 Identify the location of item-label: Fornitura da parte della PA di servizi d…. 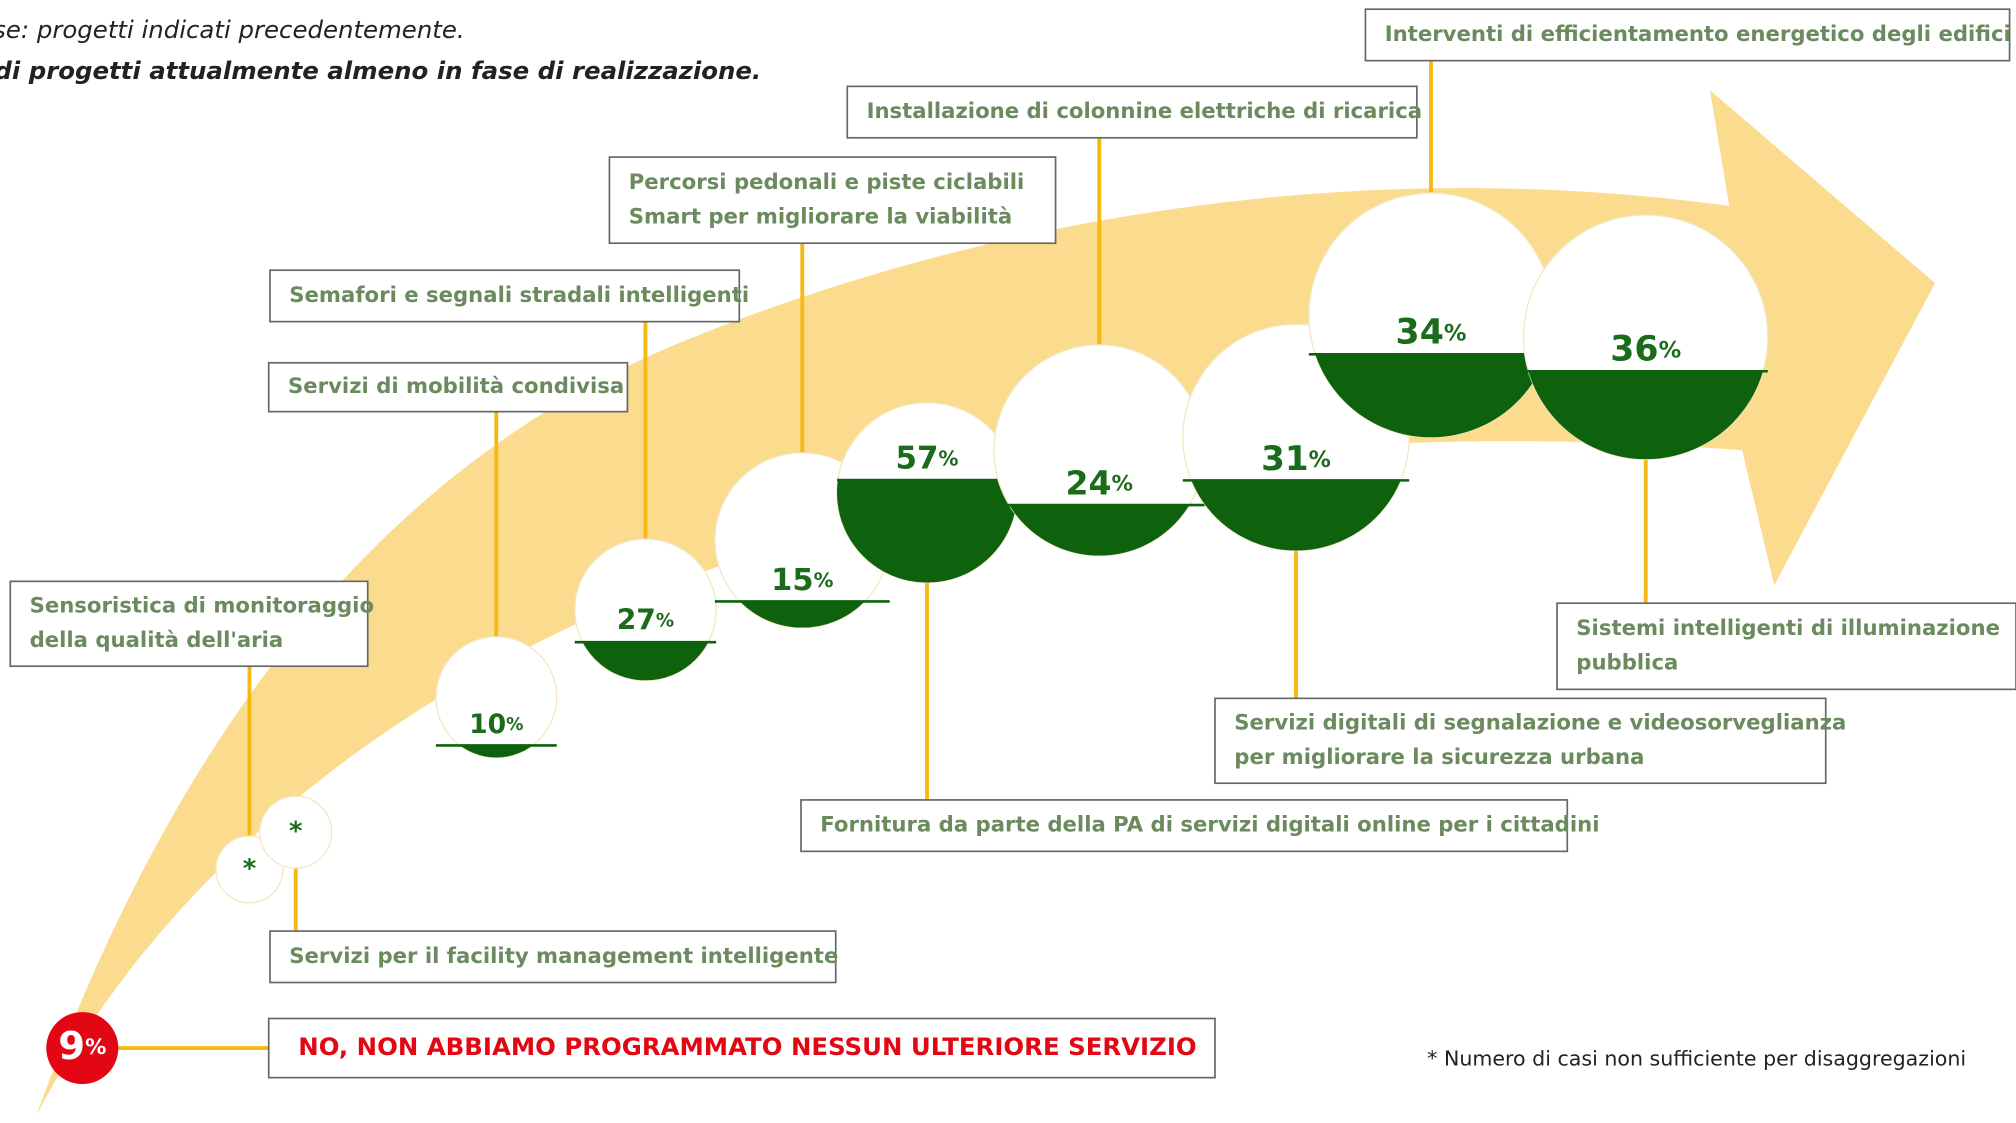
(1209, 825).